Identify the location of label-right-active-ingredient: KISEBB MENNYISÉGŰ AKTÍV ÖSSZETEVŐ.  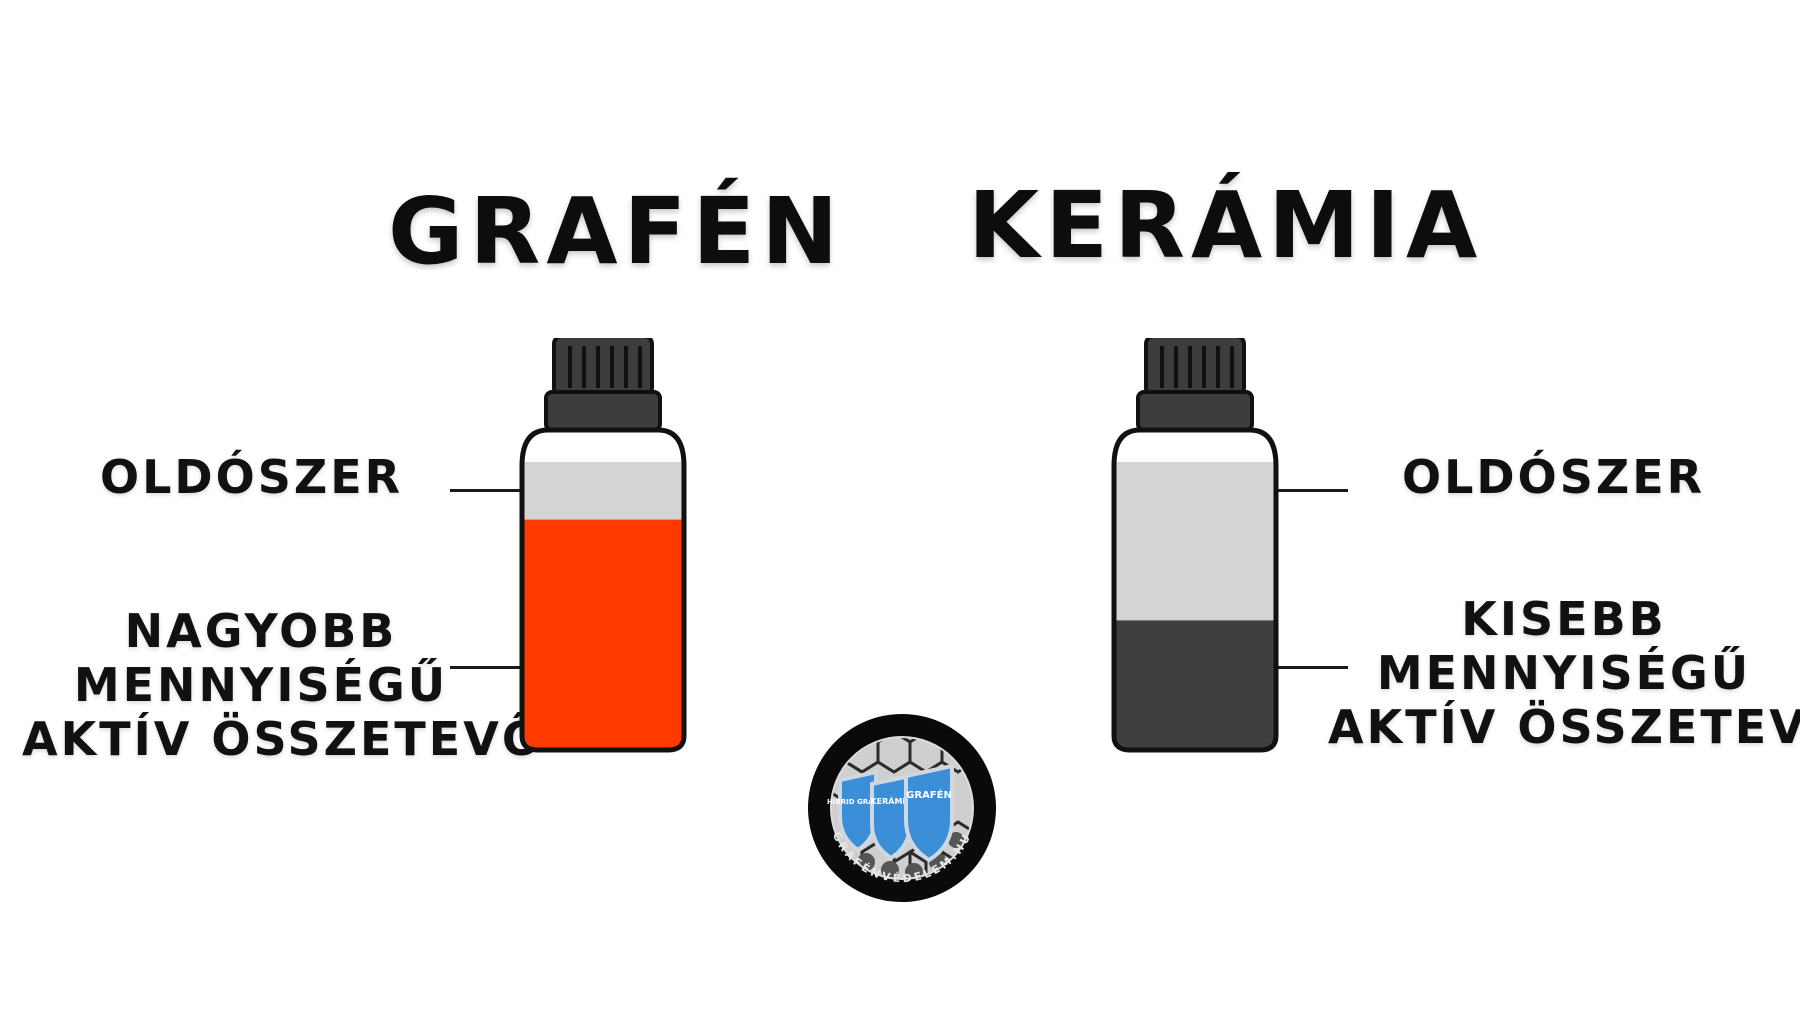
(1564, 673).